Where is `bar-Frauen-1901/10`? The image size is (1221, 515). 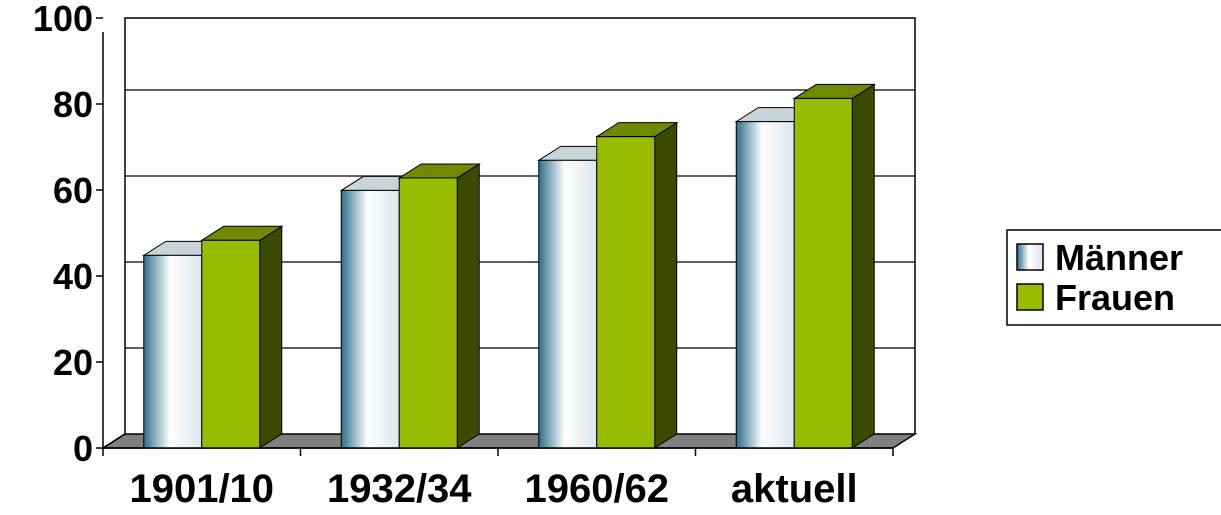 bar-Frauen-1901/10 is located at coordinates (231, 344).